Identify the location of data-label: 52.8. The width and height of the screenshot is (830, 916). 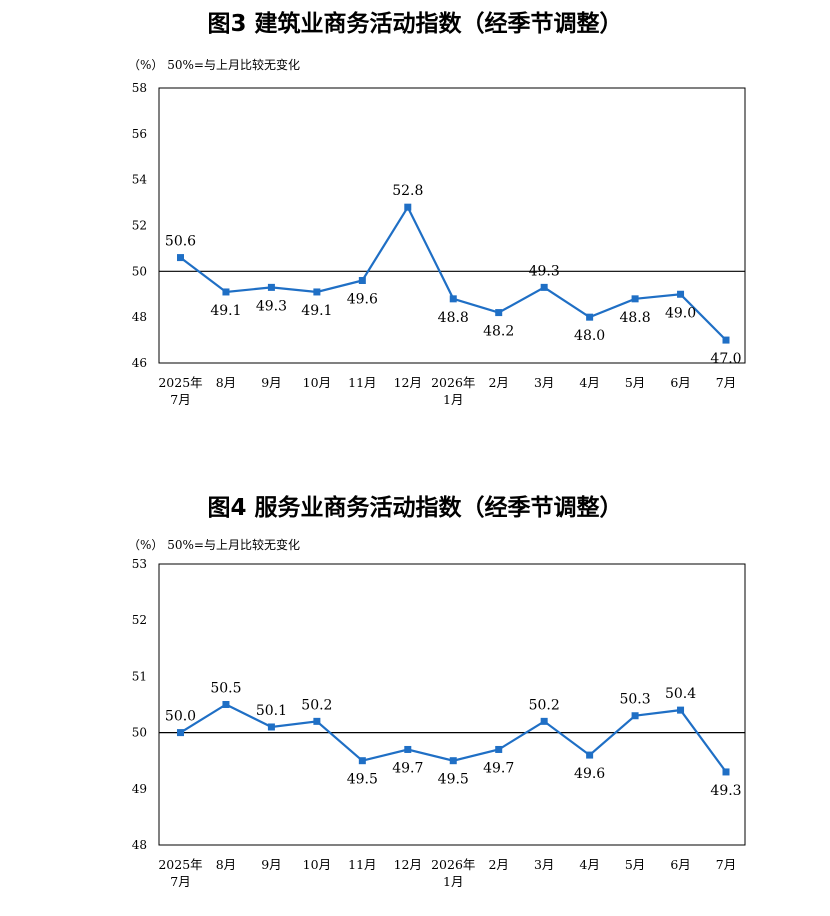
(407, 191).